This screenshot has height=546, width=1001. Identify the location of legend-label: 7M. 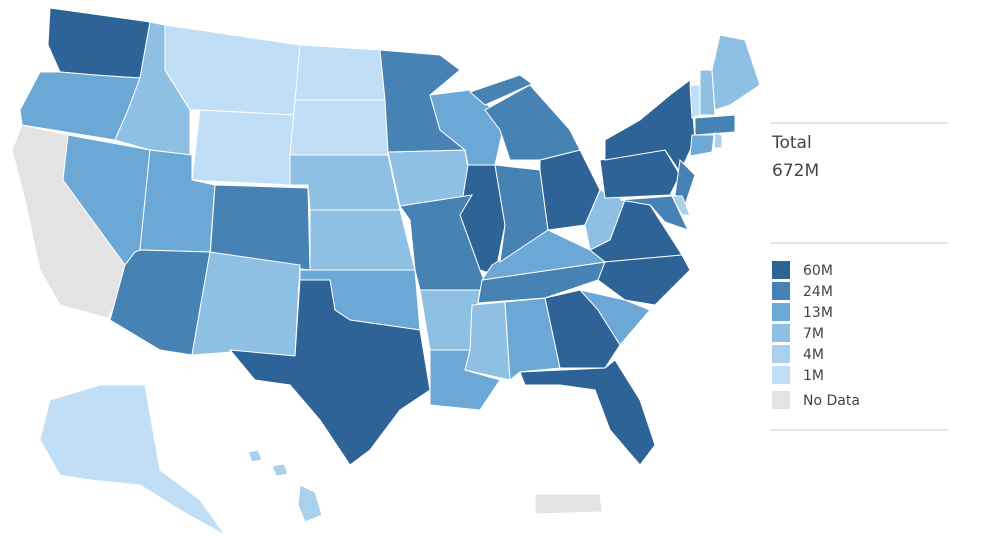
(813, 334).